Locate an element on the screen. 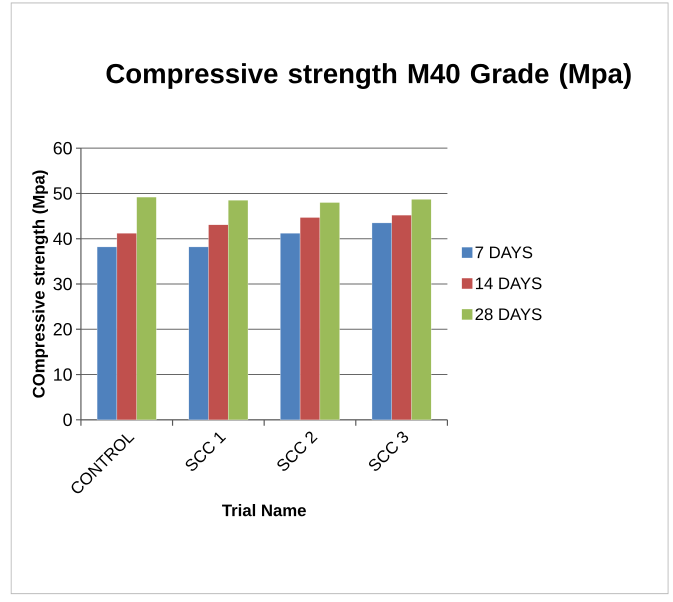  legend-label: 7 DAYS is located at coordinates (504, 252).